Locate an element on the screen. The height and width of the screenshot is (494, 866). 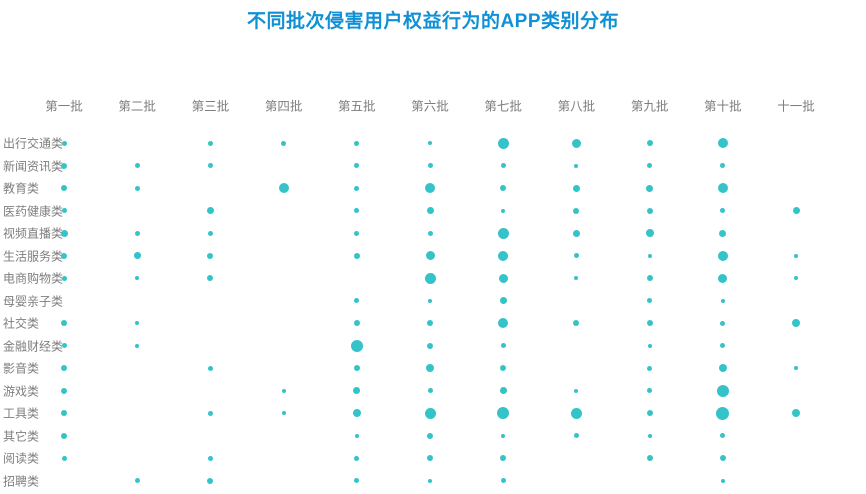
x-axis-label: 第六批 is located at coordinates (430, 106).